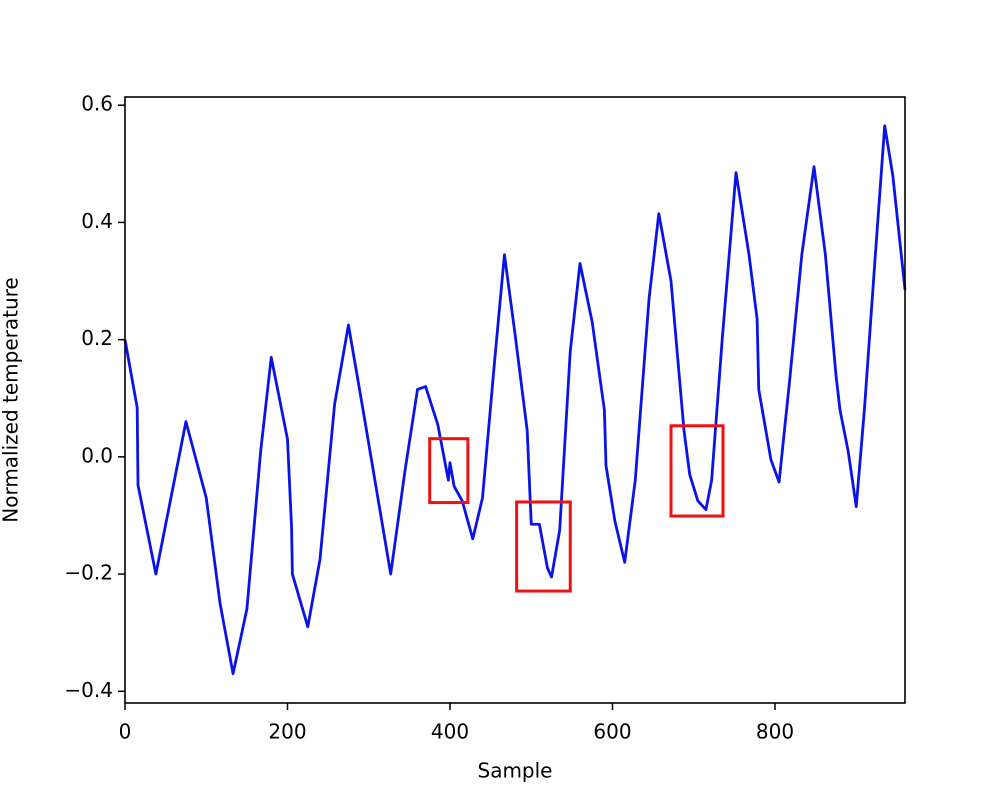 Image resolution: width=1006 pixels, height=805 pixels. Describe the element at coordinates (88, 573) in the screenshot. I see `y-tick-label: −0.2` at that location.